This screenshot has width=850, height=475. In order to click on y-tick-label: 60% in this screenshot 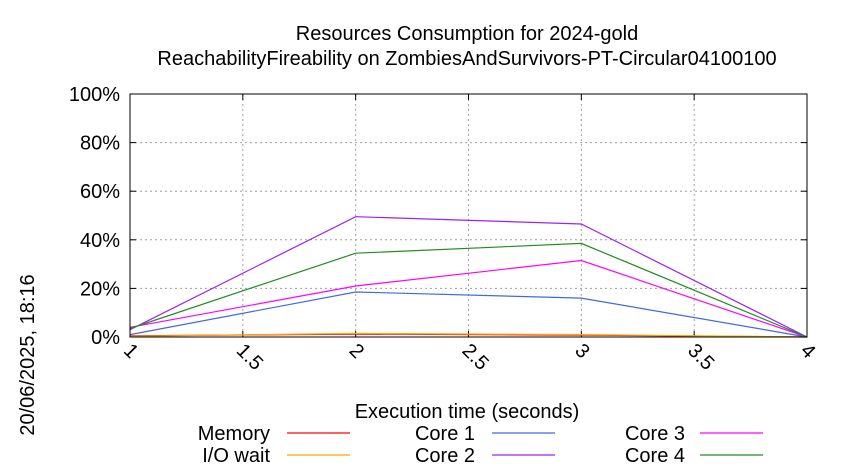, I will do `click(100, 192)`.